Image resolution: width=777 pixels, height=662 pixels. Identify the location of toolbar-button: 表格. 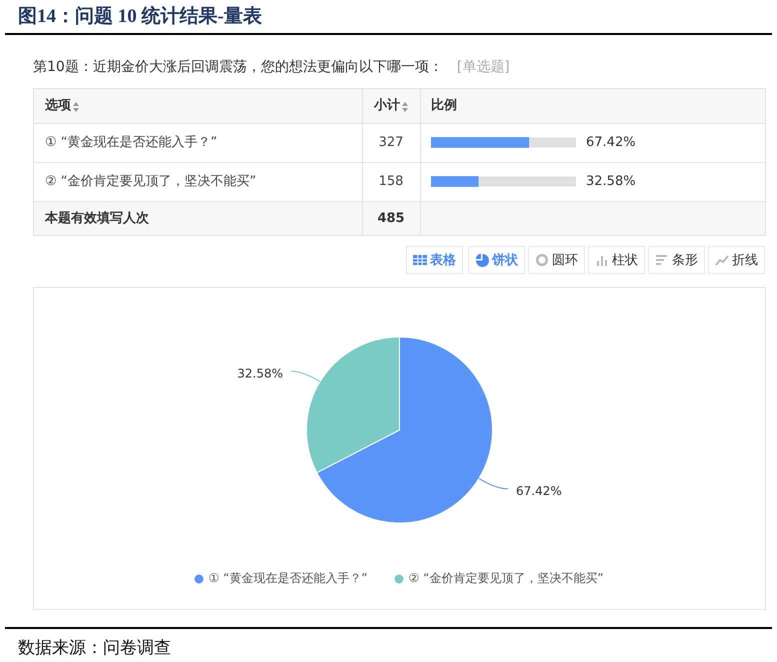
(434, 260).